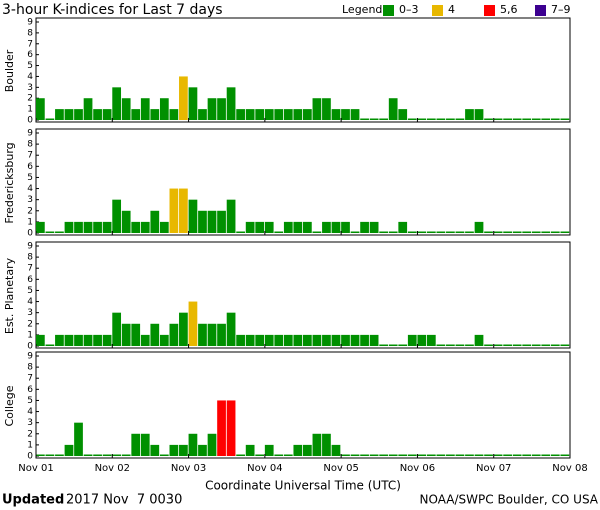 The width and height of the screenshot is (600, 510). What do you see at coordinates (340, 468) in the screenshot?
I see `x-tick-label: Nov 05` at bounding box center [340, 468].